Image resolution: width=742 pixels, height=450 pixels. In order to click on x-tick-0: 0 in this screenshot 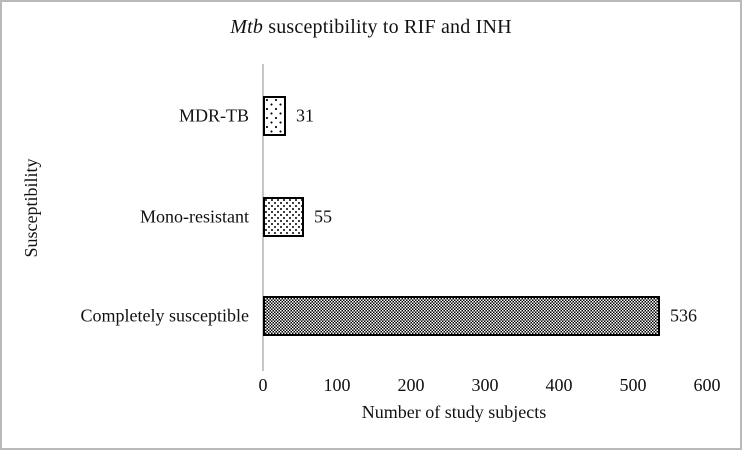, I will do `click(263, 385)`.